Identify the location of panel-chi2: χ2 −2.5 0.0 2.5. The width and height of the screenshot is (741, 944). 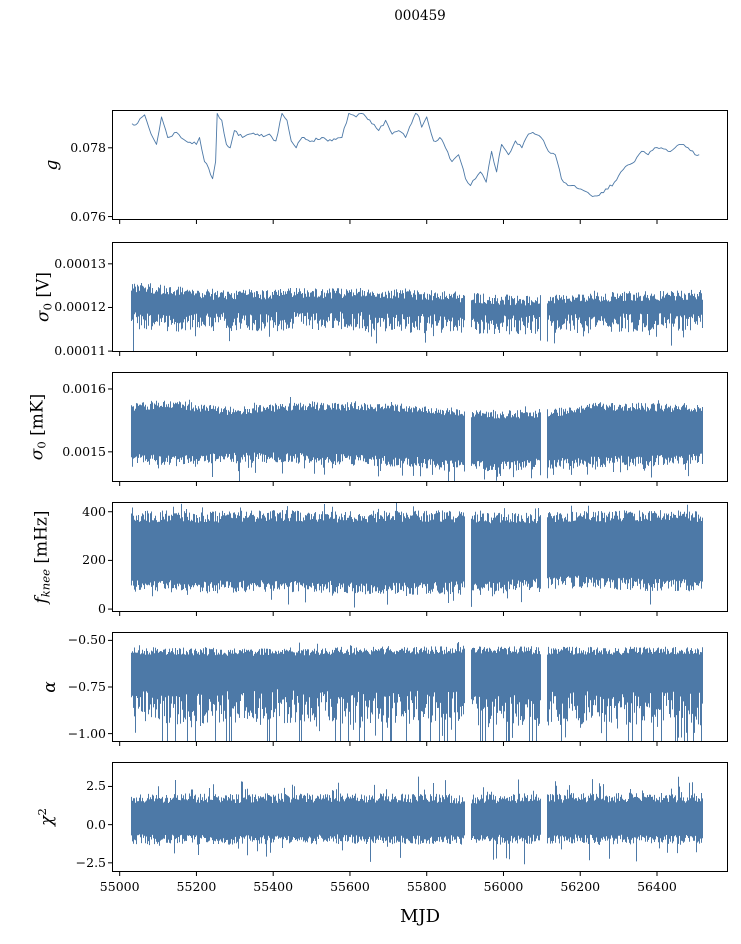
(370, 819).